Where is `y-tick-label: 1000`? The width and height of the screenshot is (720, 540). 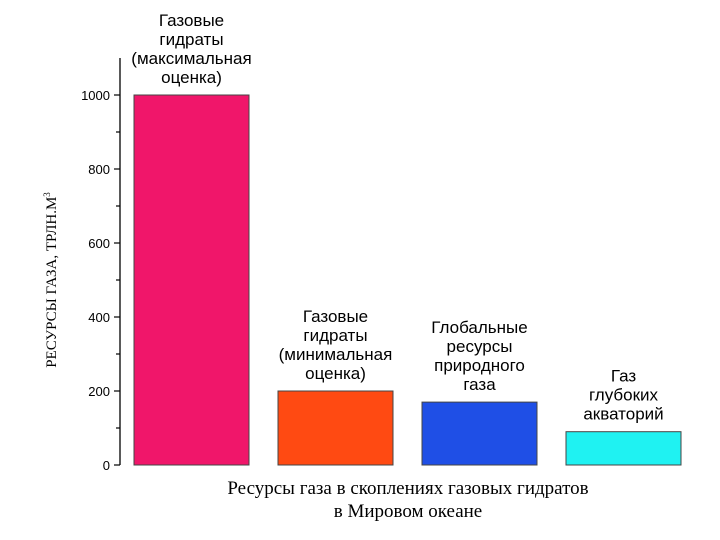
y-tick-label: 1000 is located at coordinates (95, 95).